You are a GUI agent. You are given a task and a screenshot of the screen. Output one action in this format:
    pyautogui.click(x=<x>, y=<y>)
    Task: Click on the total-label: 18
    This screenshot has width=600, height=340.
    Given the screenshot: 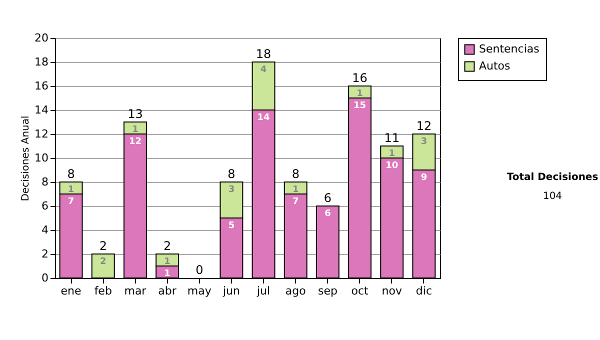 What is the action you would take?
    pyautogui.click(x=264, y=54)
    